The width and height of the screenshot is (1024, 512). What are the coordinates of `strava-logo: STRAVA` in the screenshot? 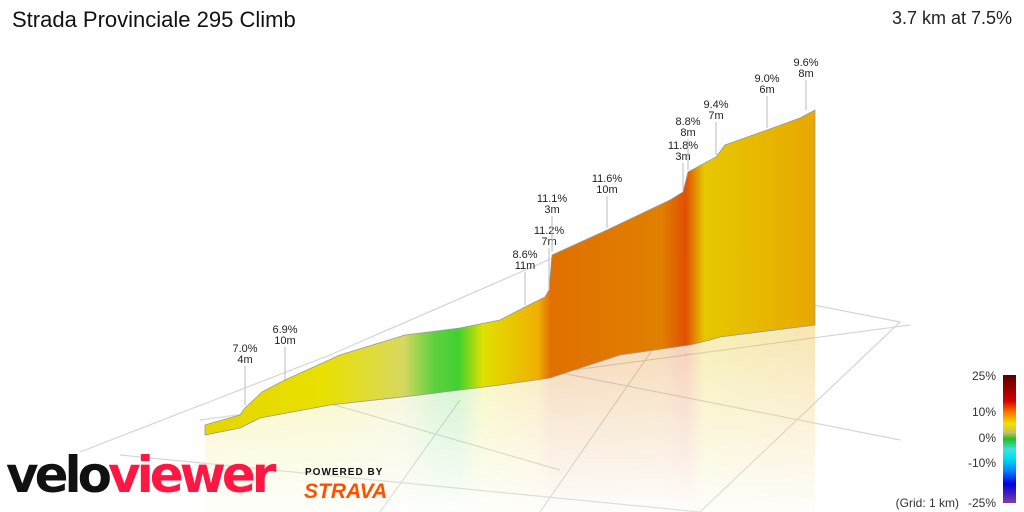 It's located at (346, 491).